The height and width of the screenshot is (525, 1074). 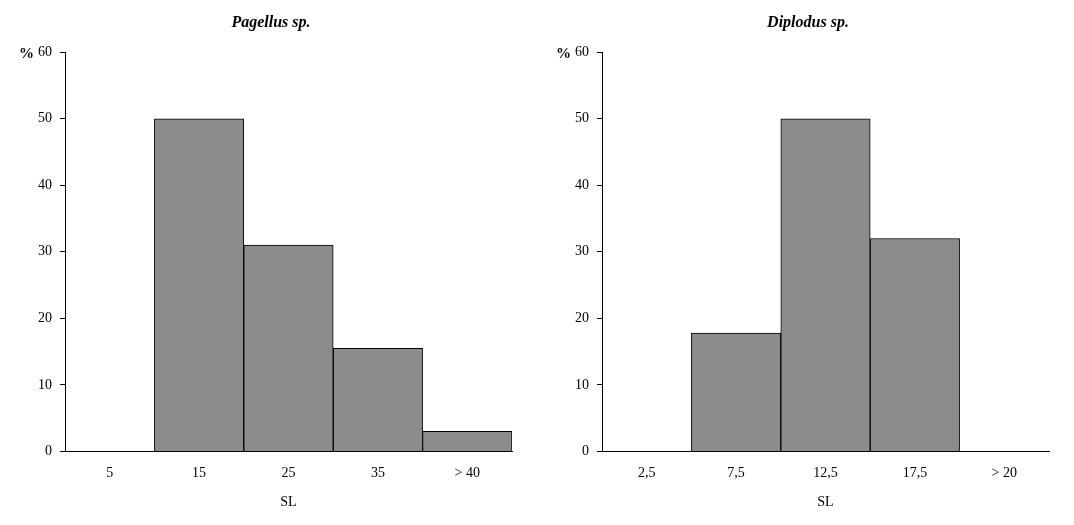 I want to click on x-tick-label: 15, so click(x=199, y=473).